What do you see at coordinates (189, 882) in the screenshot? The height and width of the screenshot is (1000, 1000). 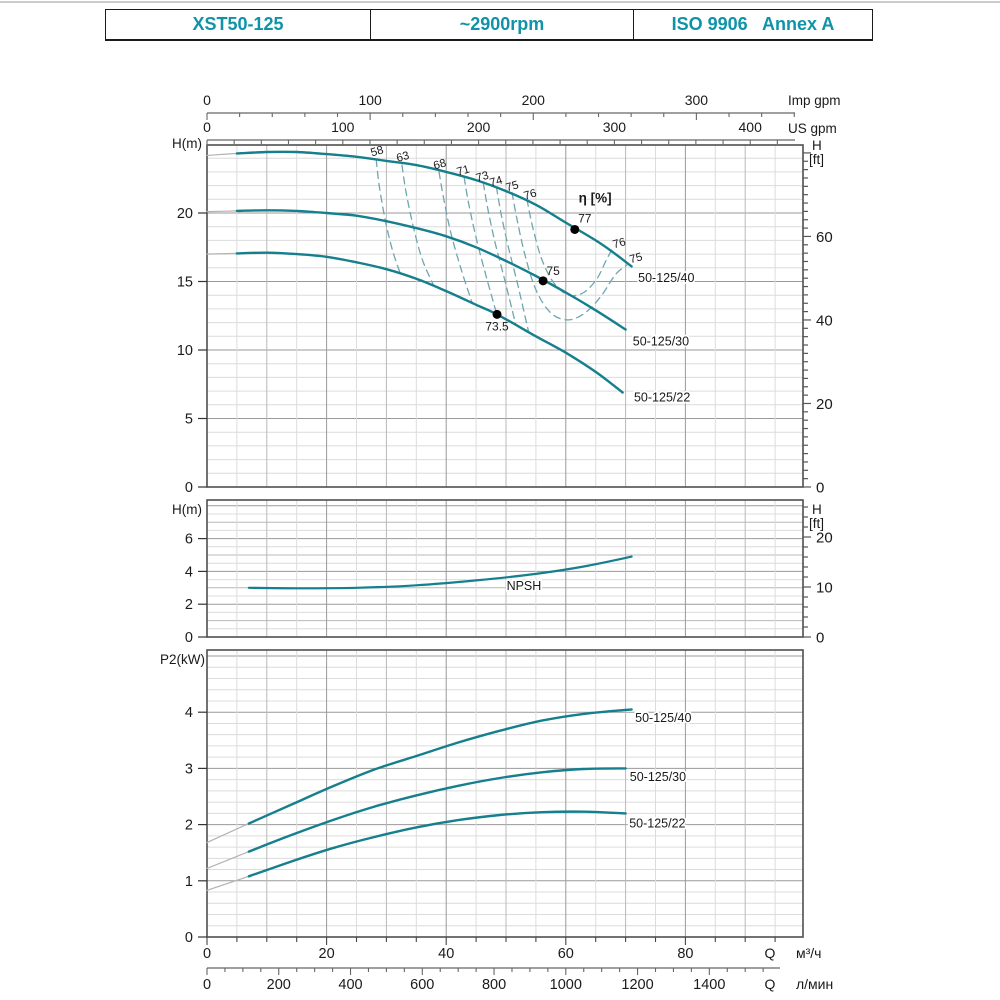 I see `y-tick-label: 1` at bounding box center [189, 882].